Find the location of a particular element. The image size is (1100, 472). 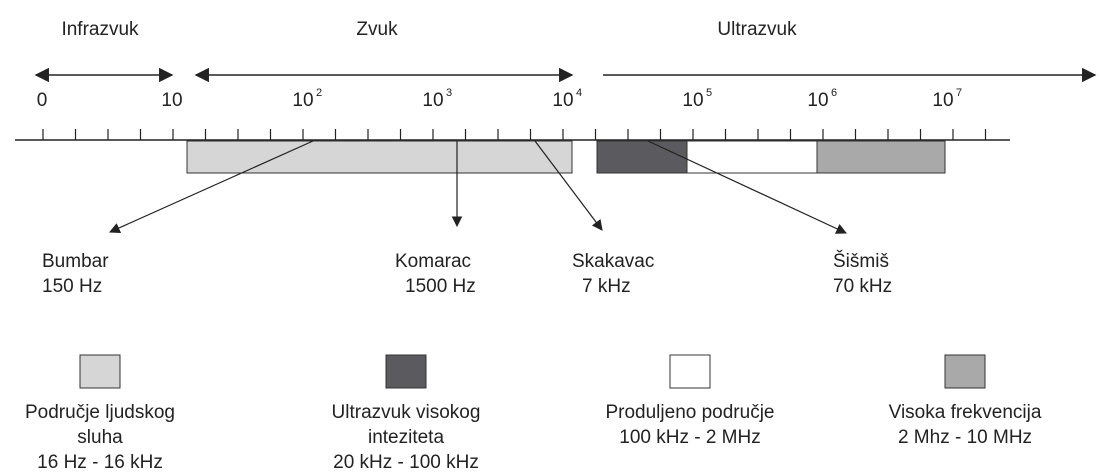

scale-label: 0 is located at coordinates (42, 100).